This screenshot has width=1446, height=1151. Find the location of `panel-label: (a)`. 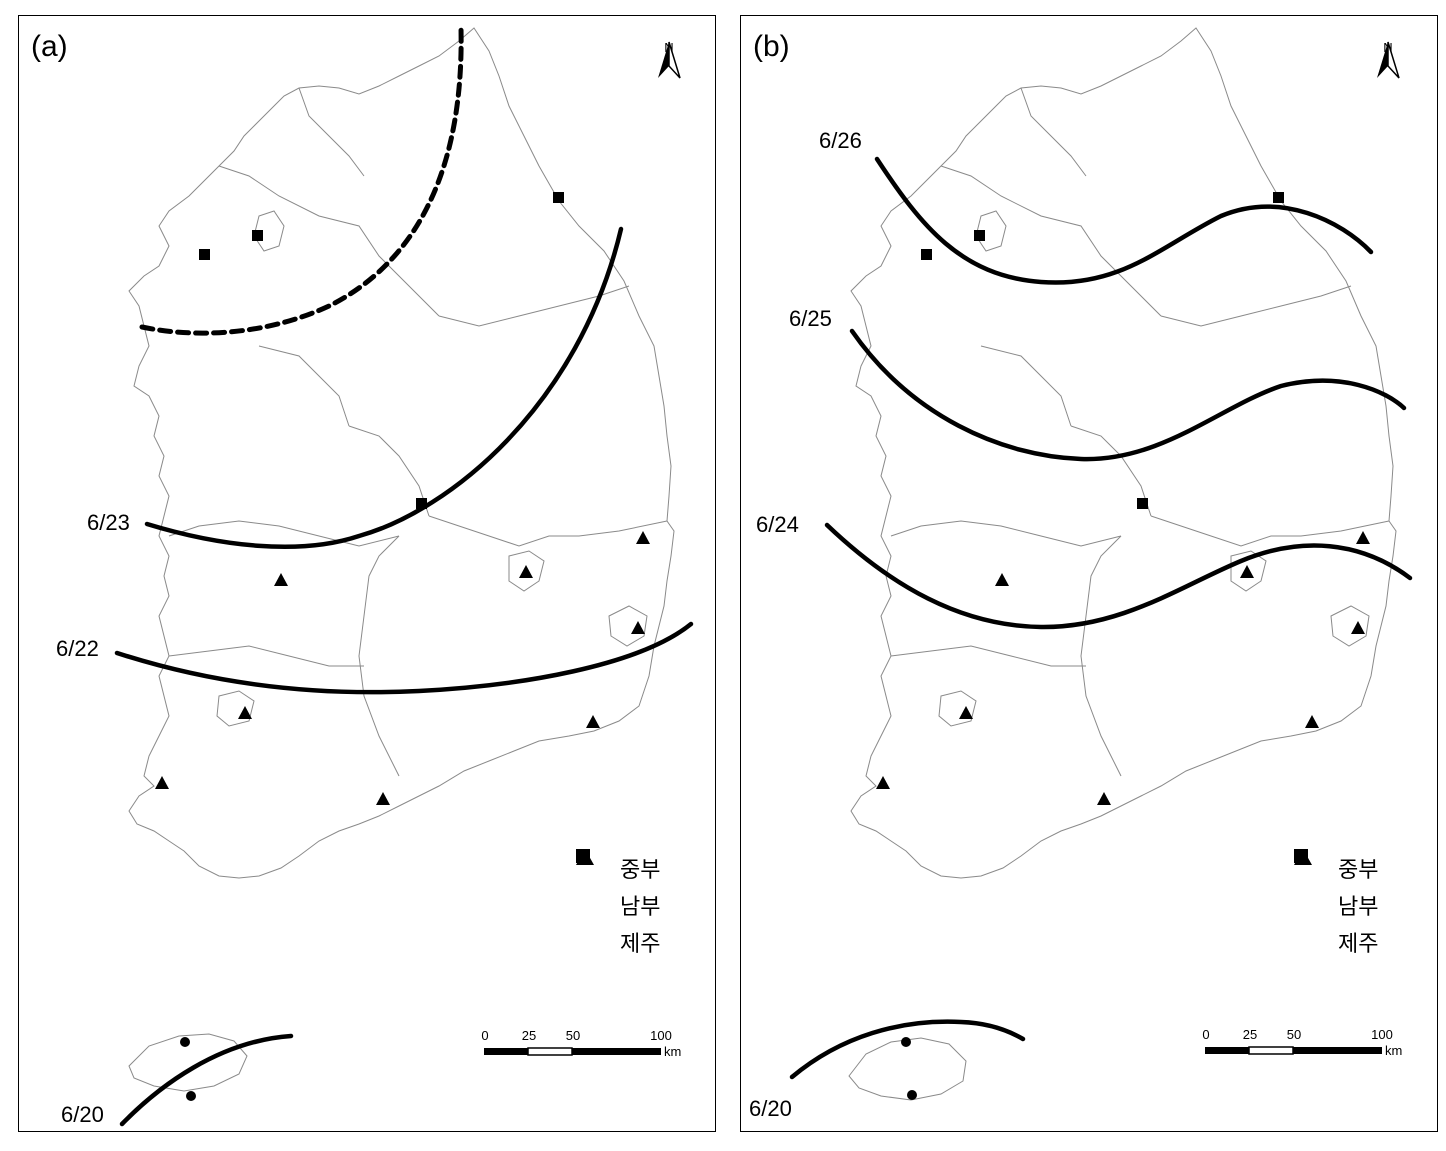

panel-label: (a) is located at coordinates (49, 46).